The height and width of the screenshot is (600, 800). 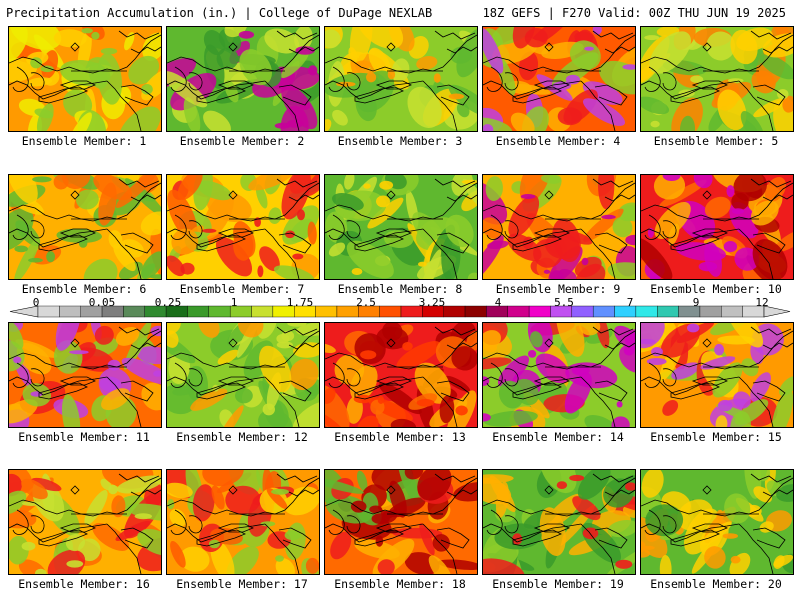 I want to click on colorbar-tick-label: 2.5, so click(x=366, y=302).